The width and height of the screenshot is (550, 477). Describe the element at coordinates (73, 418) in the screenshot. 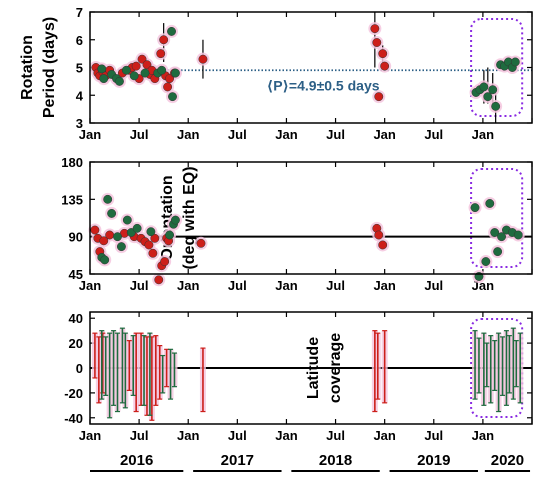

I see `latitude-ytick-label: -40` at that location.